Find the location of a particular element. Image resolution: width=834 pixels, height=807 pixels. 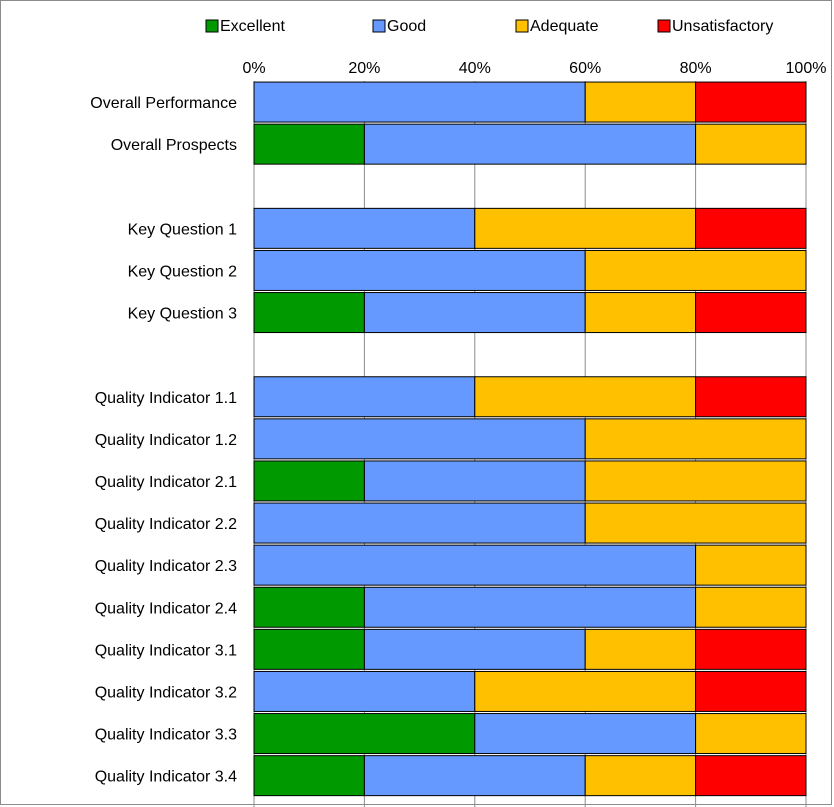

category-label: Key Question 1 is located at coordinates (183, 229).